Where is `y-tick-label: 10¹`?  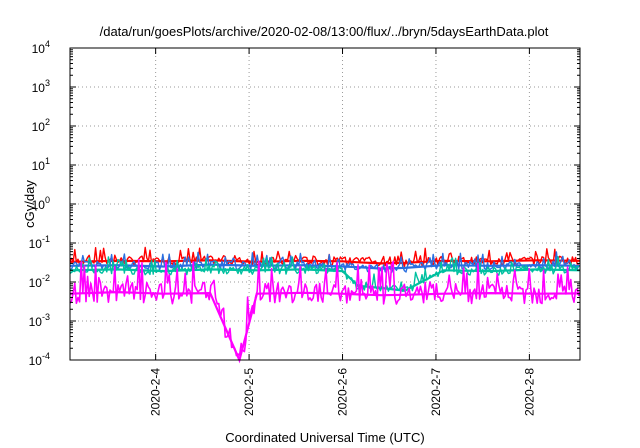
y-tick-label: 10¹ is located at coordinates (41, 164).